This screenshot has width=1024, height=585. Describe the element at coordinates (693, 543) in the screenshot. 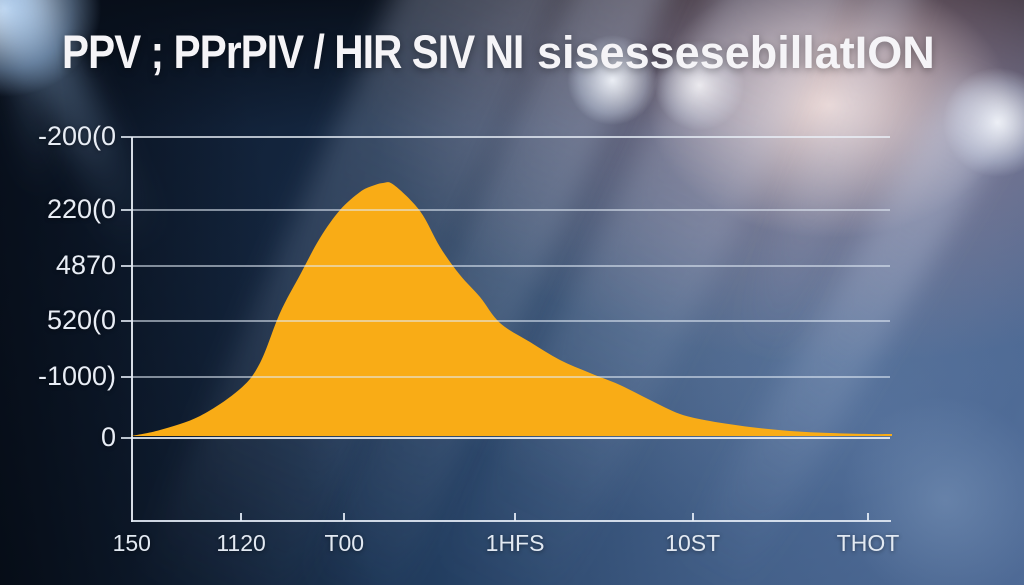

I see `x-axis-tick-label: 10ST` at that location.